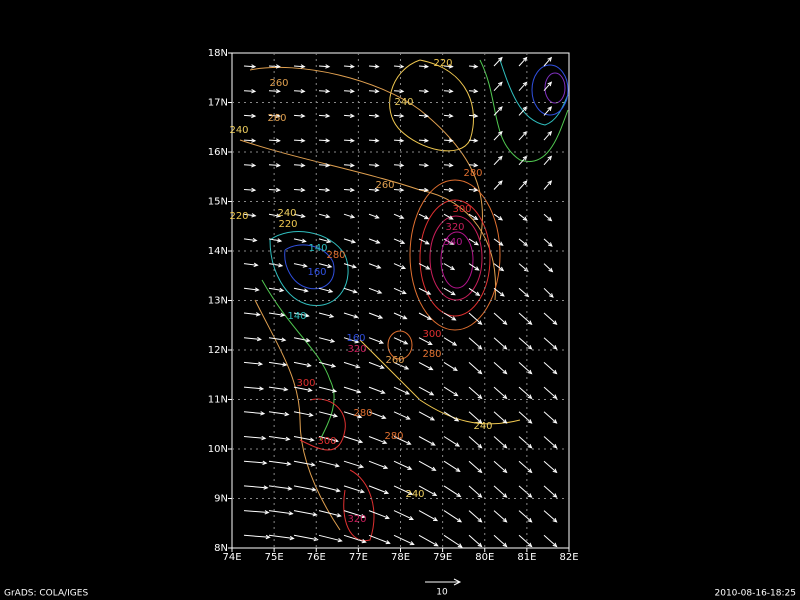 This screenshot has width=800, height=600. Describe the element at coordinates (218, 152) in the screenshot. I see `lat-label: 16N` at that location.